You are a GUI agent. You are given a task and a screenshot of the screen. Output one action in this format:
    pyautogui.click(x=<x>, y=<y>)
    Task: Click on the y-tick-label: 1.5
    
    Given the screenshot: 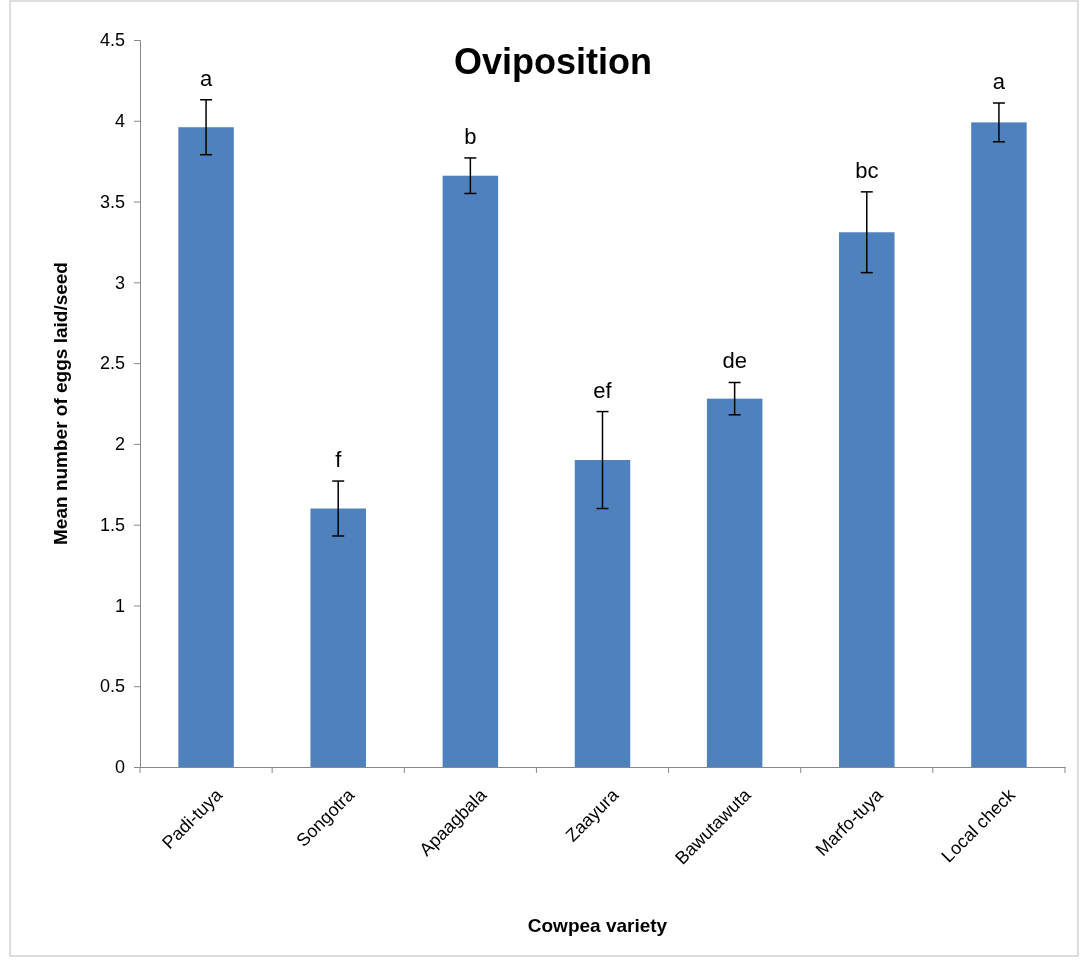 What is the action you would take?
    pyautogui.click(x=112, y=524)
    